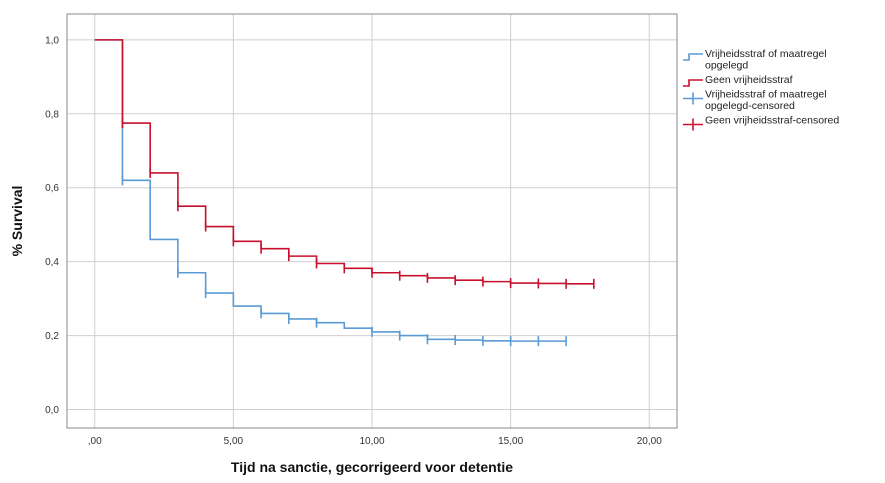 Image resolution: width=885 pixels, height=483 pixels. Describe the element at coordinates (52, 262) in the screenshot. I see `y-tick-label: 0,4` at that location.